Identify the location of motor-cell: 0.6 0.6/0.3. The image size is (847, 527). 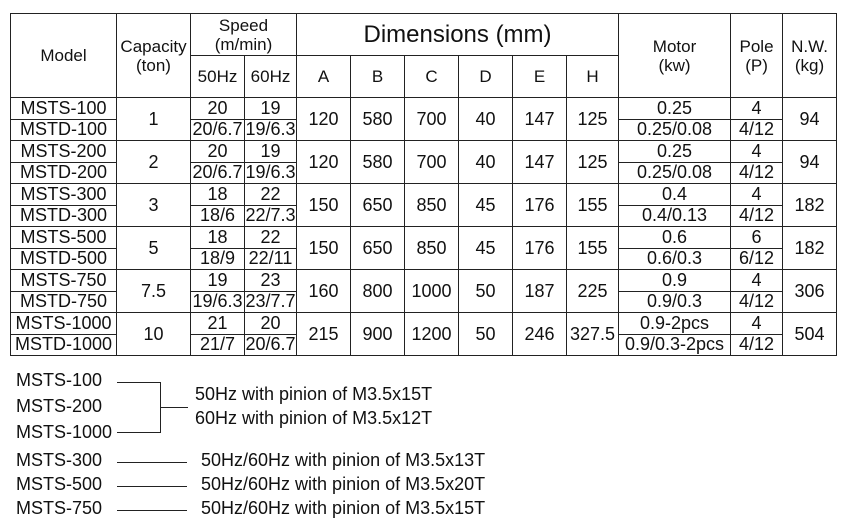
(675, 248).